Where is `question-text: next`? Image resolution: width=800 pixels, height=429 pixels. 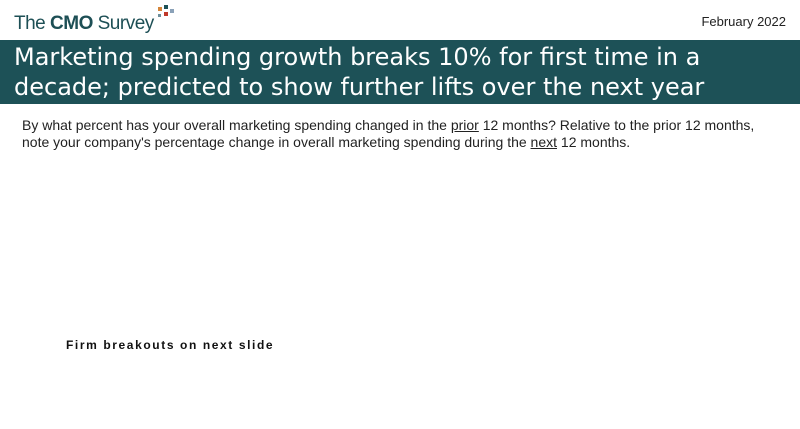
question-text: next is located at coordinates (544, 142).